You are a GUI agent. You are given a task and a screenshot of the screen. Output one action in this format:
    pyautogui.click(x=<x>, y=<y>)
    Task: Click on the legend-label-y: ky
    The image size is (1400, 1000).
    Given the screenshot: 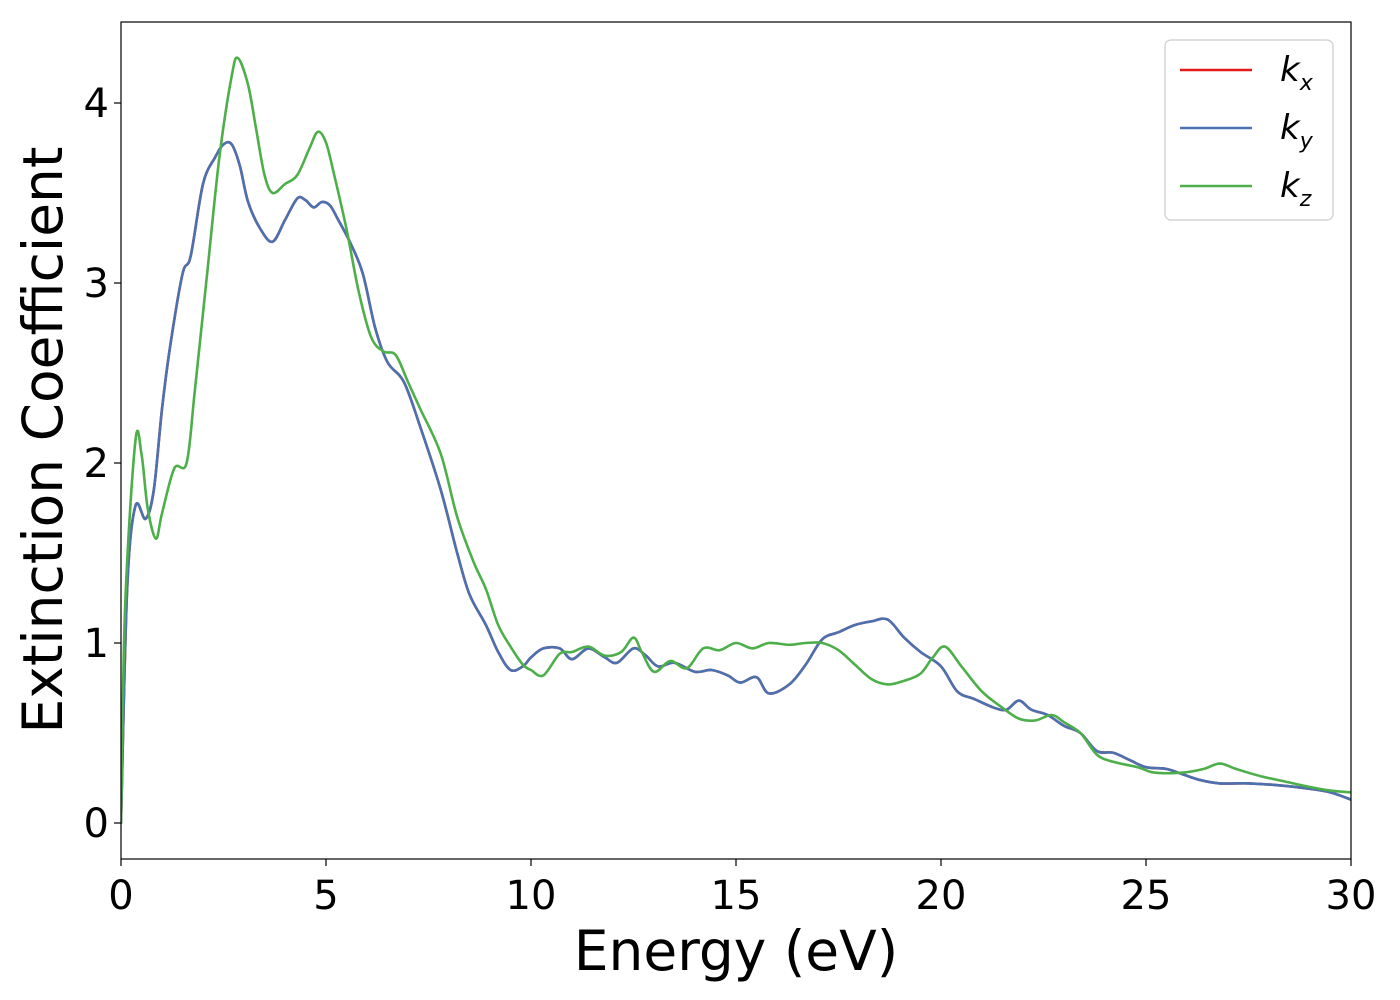 What is the action you would take?
    pyautogui.click(x=1297, y=131)
    